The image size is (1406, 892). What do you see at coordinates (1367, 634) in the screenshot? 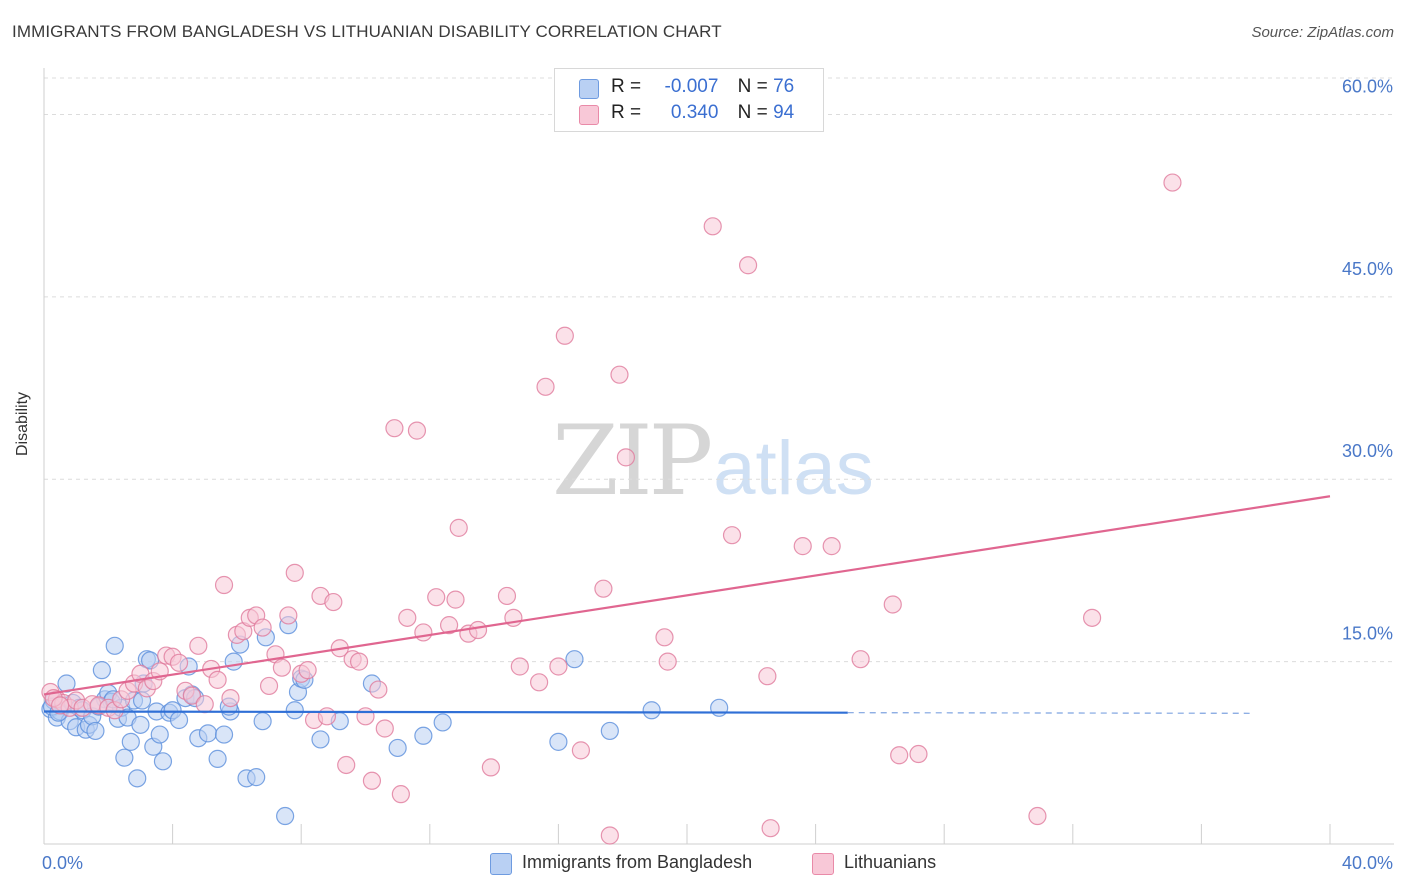
I see `y-tick-label: 15.0%` at bounding box center [1367, 634].